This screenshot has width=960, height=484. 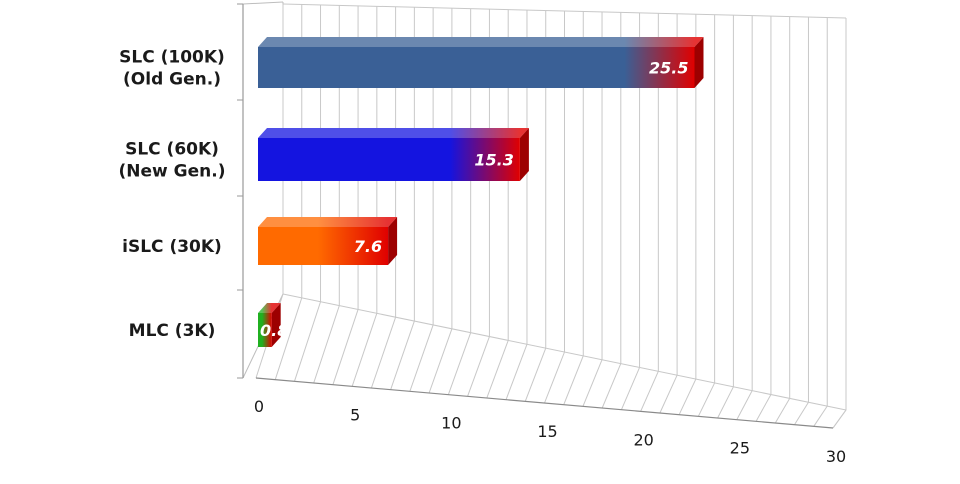 What do you see at coordinates (451, 423) in the screenshot?
I see `x-tick-label: 10` at bounding box center [451, 423].